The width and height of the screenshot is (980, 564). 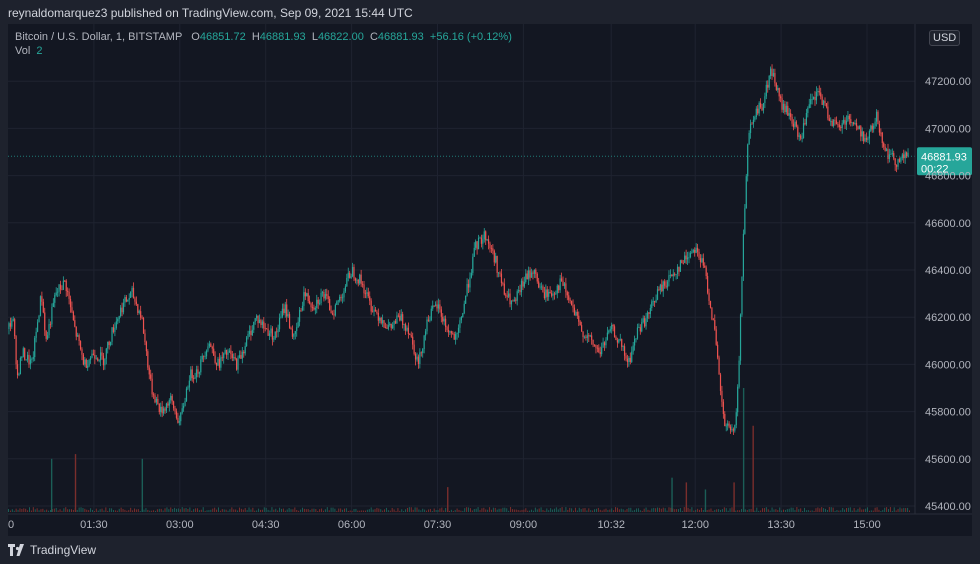 What do you see at coordinates (945, 38) in the screenshot?
I see `currency-badge: USD` at bounding box center [945, 38].